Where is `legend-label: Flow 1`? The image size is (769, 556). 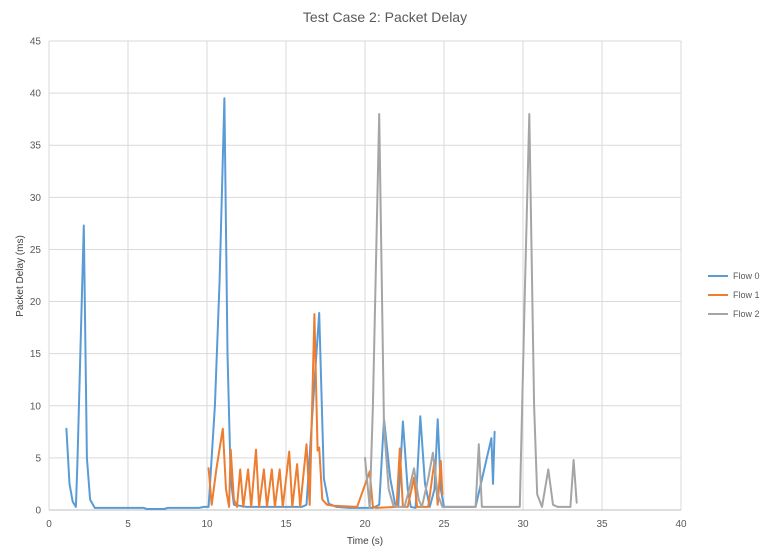
legend-label: Flow 1 is located at coordinates (746, 295).